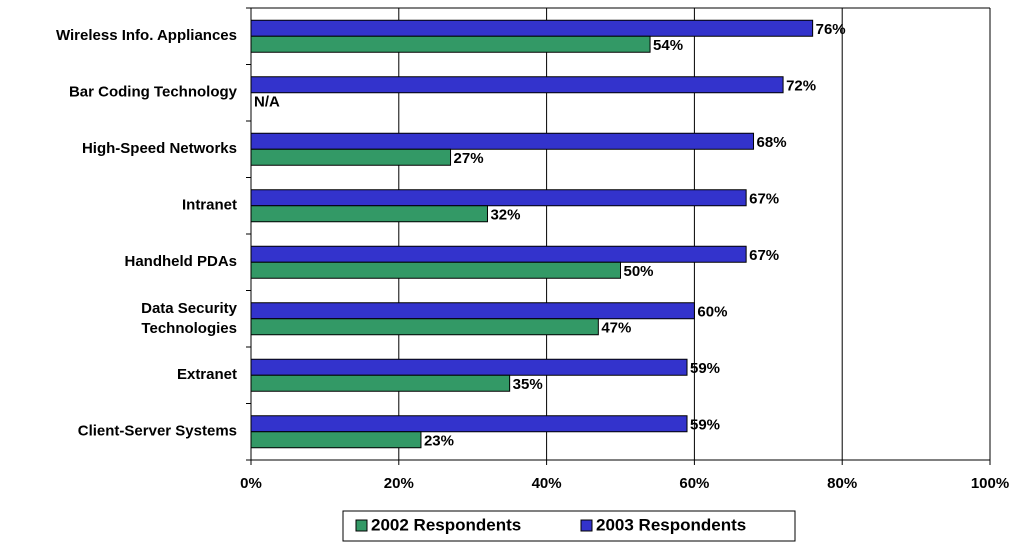  Describe the element at coordinates (547, 483) in the screenshot. I see `x-tick-label: 40%` at that location.